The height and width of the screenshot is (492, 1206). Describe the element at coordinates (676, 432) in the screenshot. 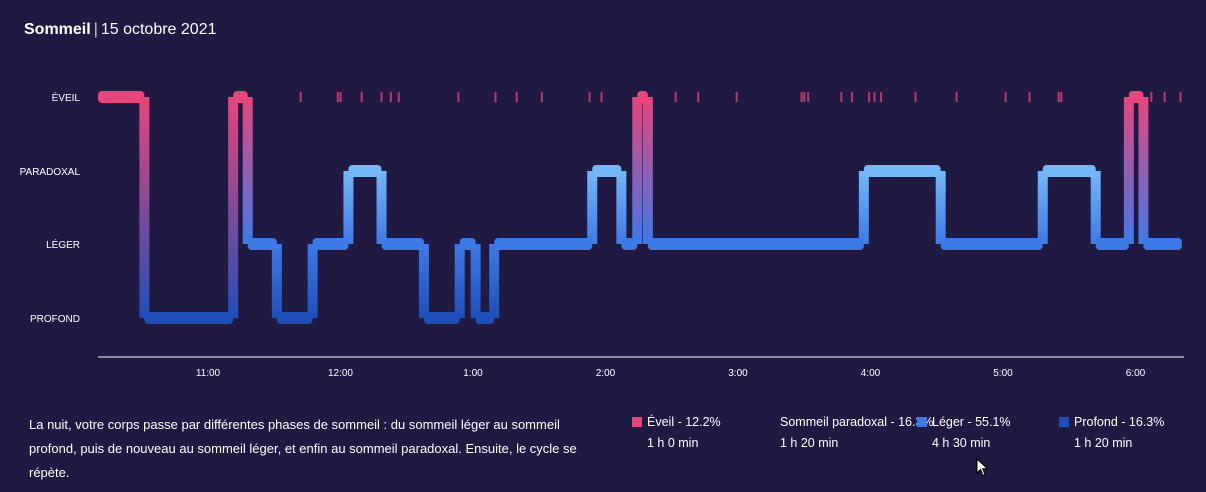

I see `legend-eveil: Éveil - 12.2% 1 h 0 min` at that location.